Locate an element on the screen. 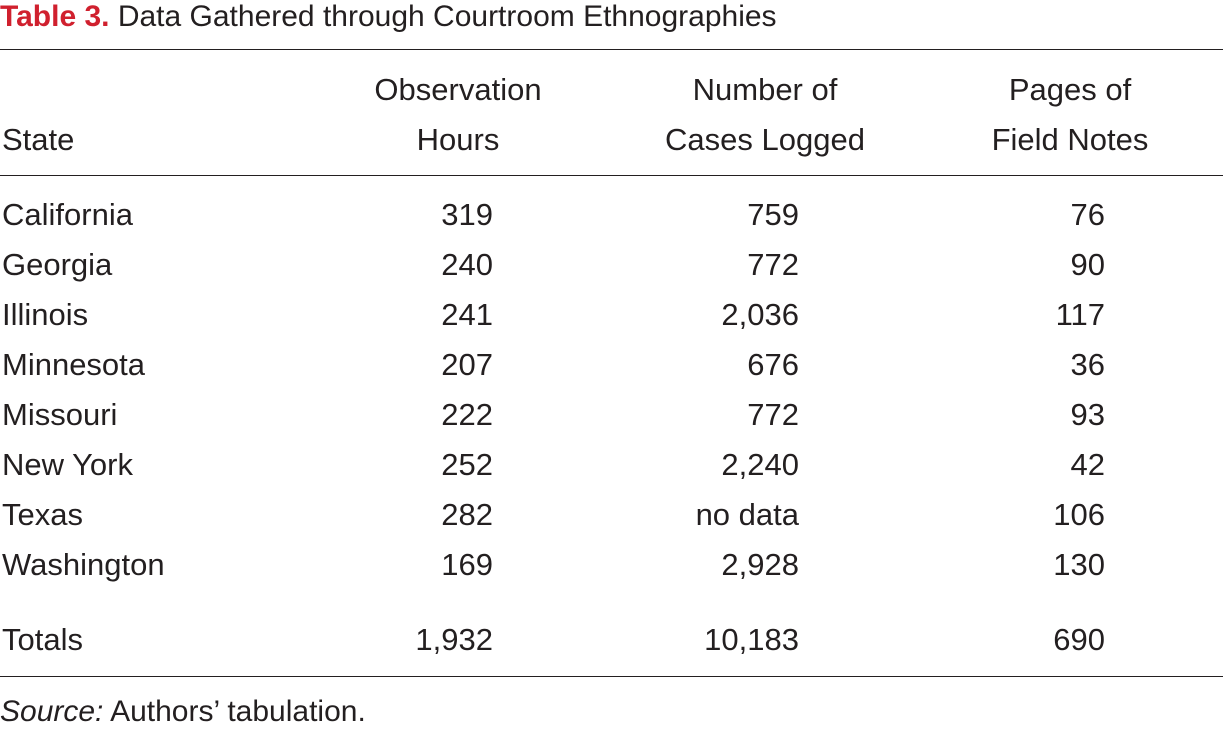 Image resolution: width=1223 pixels, height=730 pixels. header-pages-line2: Field Notes is located at coordinates (1070, 139).